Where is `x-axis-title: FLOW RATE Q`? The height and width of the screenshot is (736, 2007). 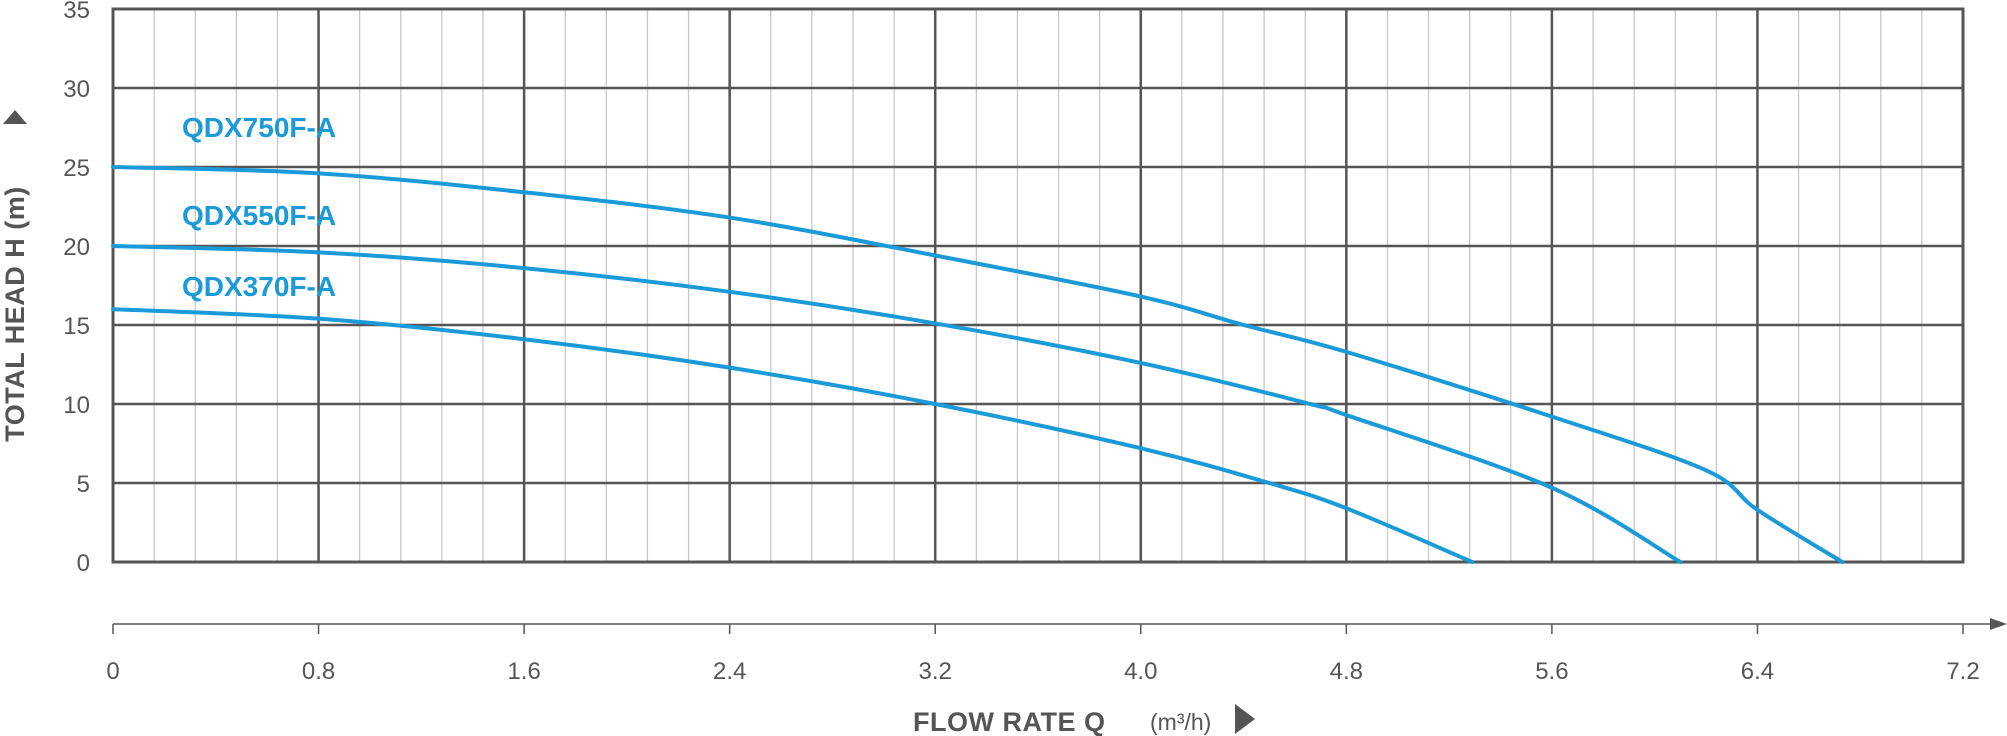
x-axis-title: FLOW RATE Q is located at coordinates (1009, 721).